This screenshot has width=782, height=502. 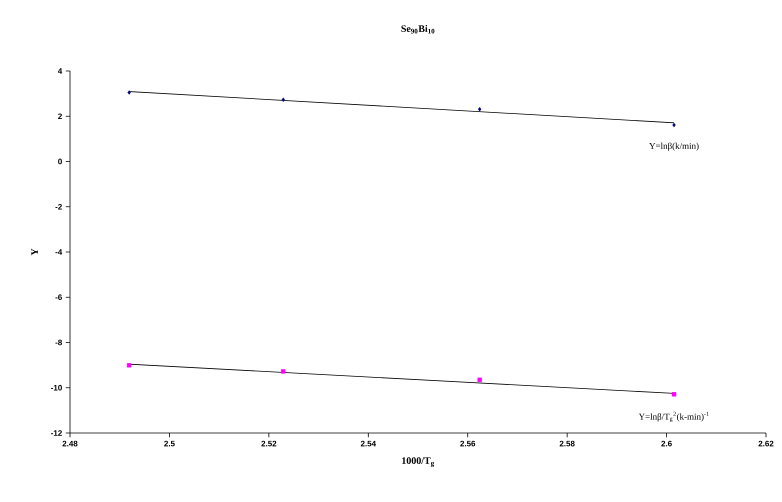 What do you see at coordinates (417, 29) in the screenshot?
I see `chart-title: Se$_{90}$Bi$_{10}$` at bounding box center [417, 29].